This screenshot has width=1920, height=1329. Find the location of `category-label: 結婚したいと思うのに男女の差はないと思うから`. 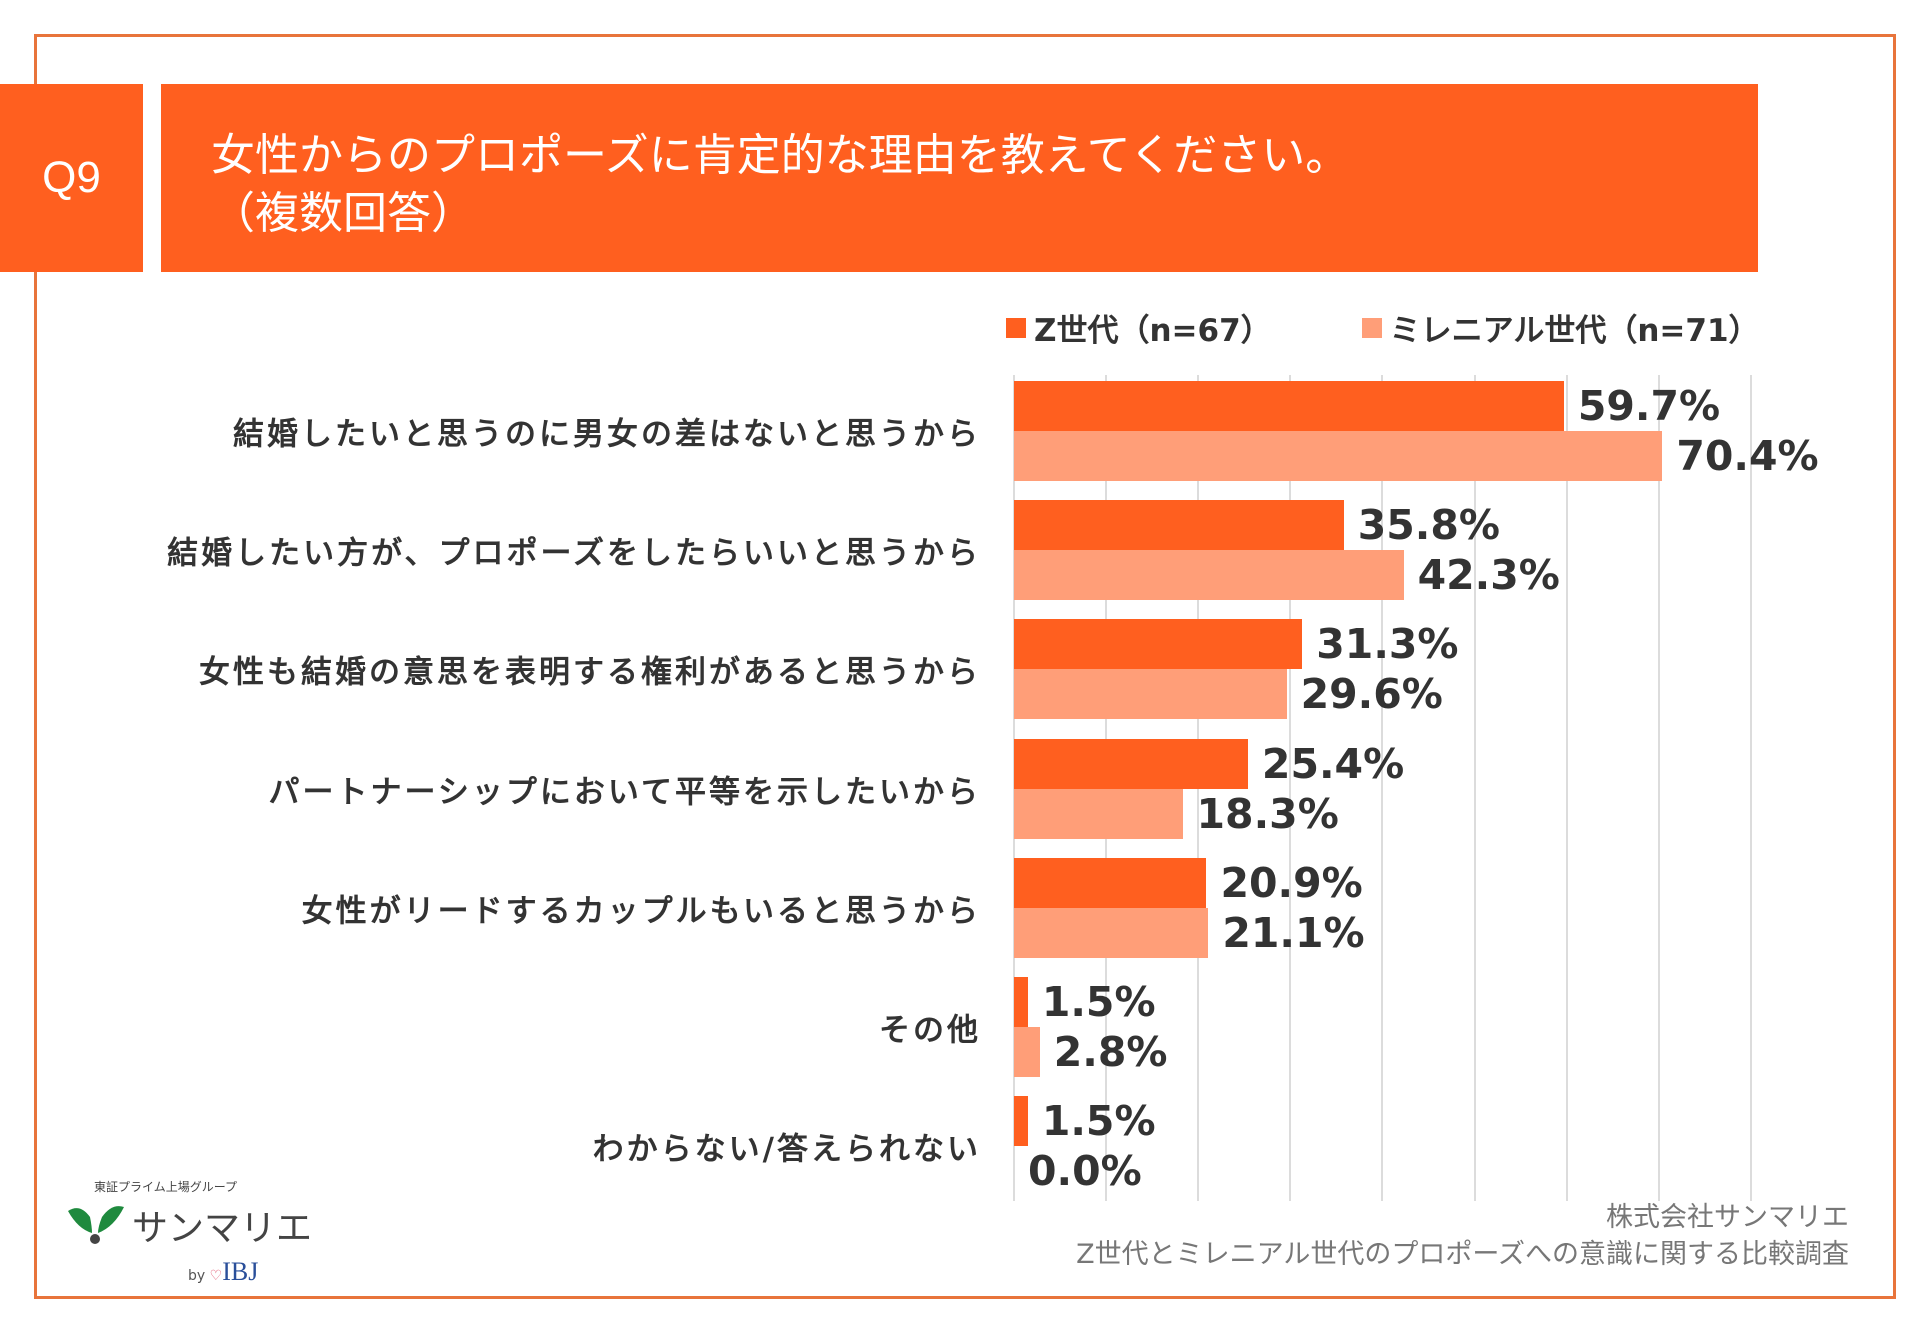

category-label: 結婚したいと思うのに男女の差はないと思うから is located at coordinates (607, 434).